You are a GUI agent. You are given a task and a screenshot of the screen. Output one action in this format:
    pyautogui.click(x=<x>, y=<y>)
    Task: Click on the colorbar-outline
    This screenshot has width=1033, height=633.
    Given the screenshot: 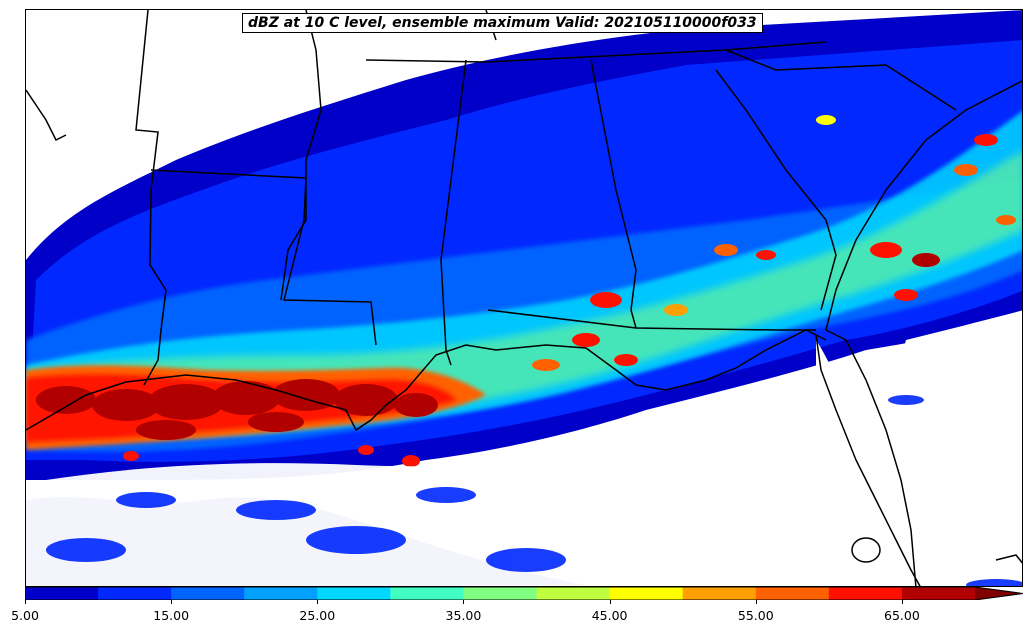 What is the action you would take?
    pyautogui.click(x=524, y=593)
    